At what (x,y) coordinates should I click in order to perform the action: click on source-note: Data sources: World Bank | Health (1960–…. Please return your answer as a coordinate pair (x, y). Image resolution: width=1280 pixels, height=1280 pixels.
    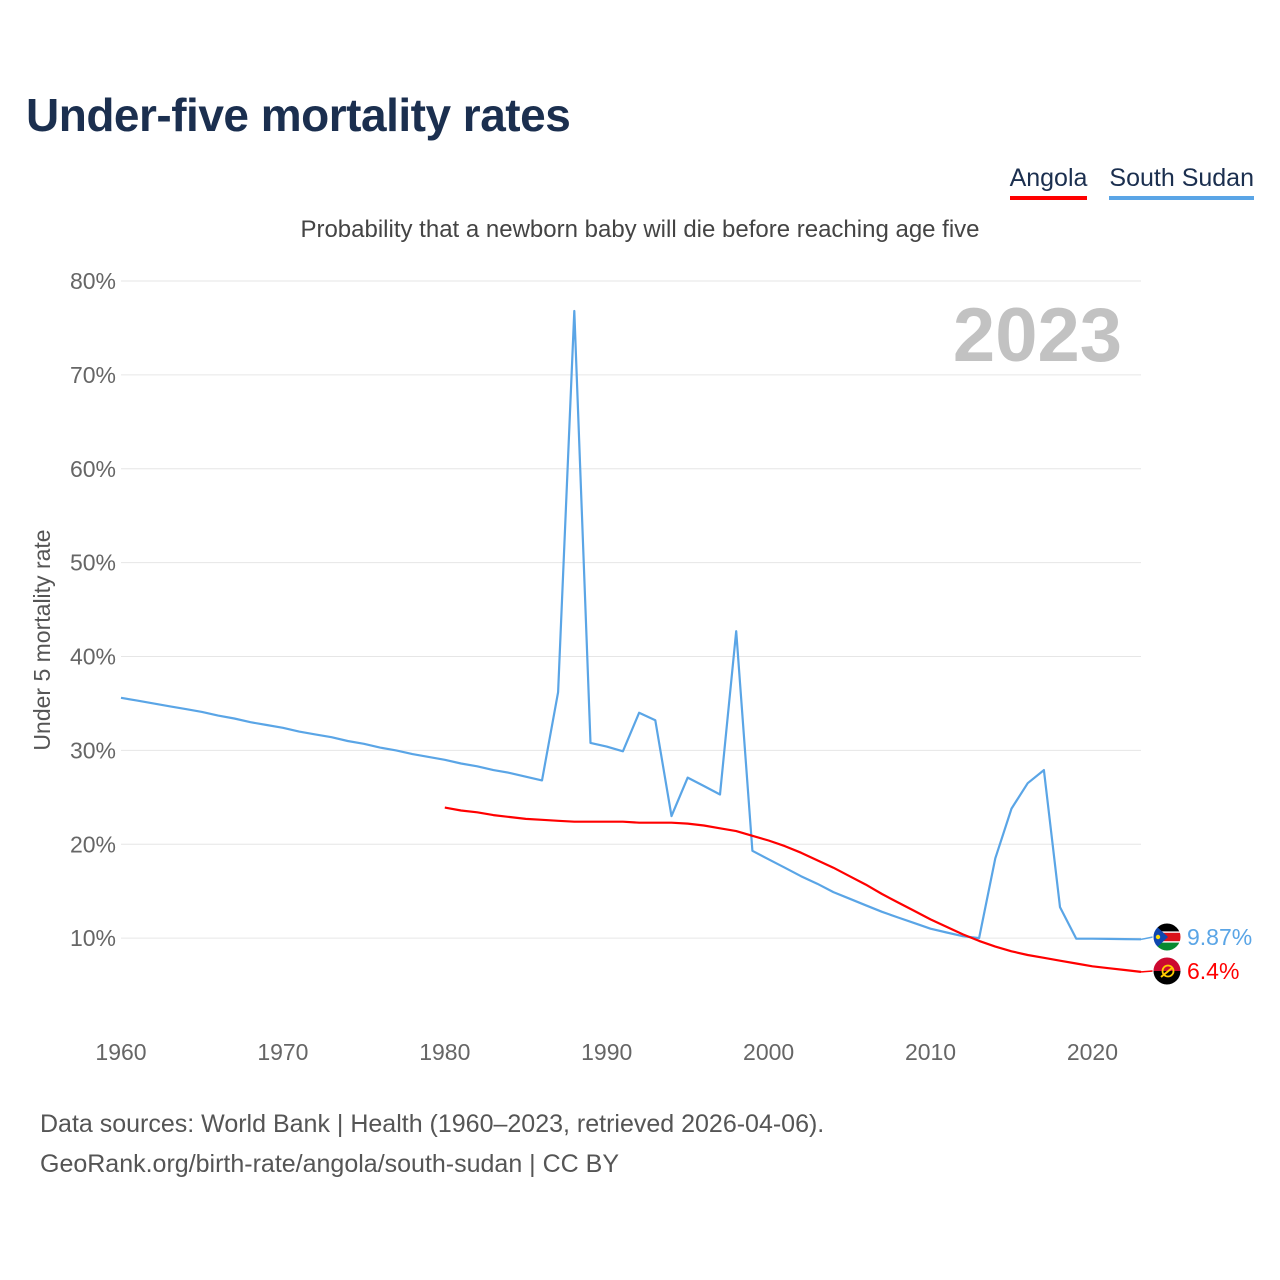
    Looking at the image, I should click on (432, 1144).